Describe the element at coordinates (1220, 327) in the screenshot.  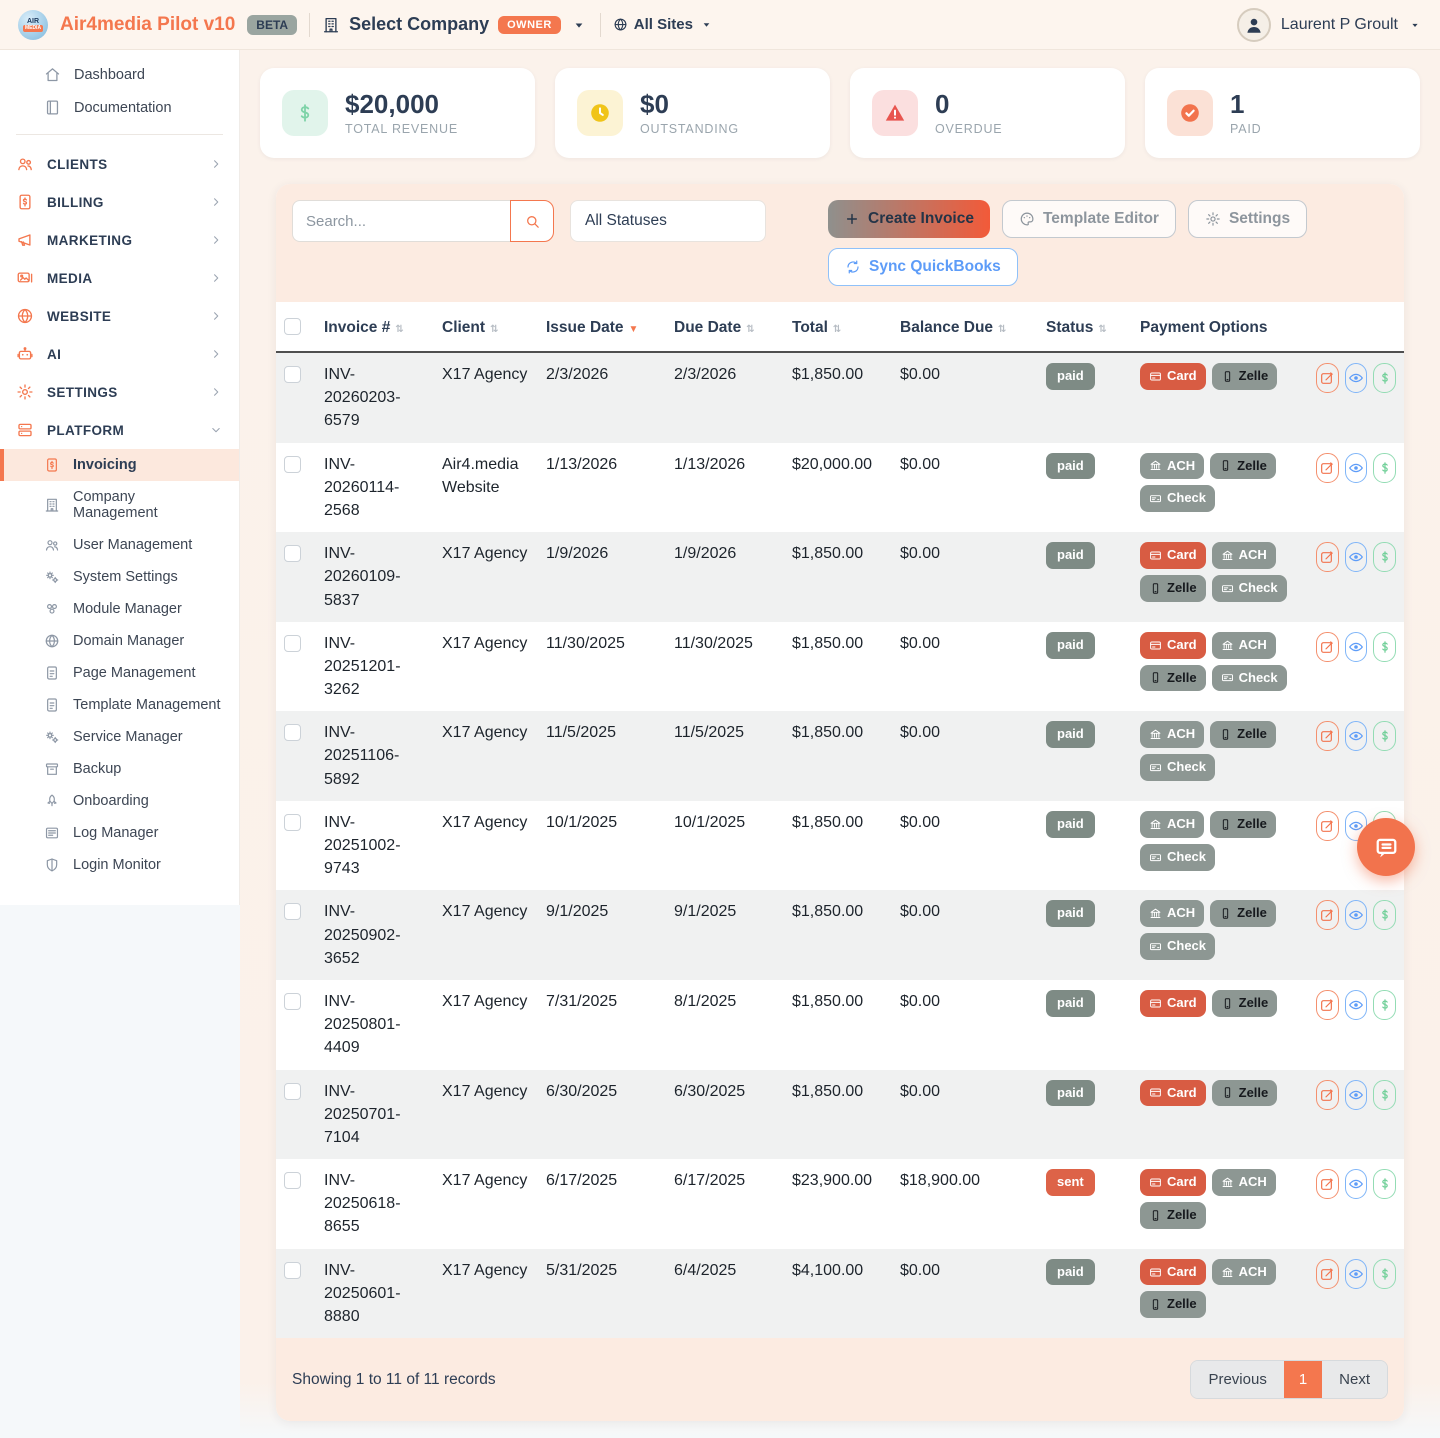
I see `column-header-payment-options: Payment Options` at that location.